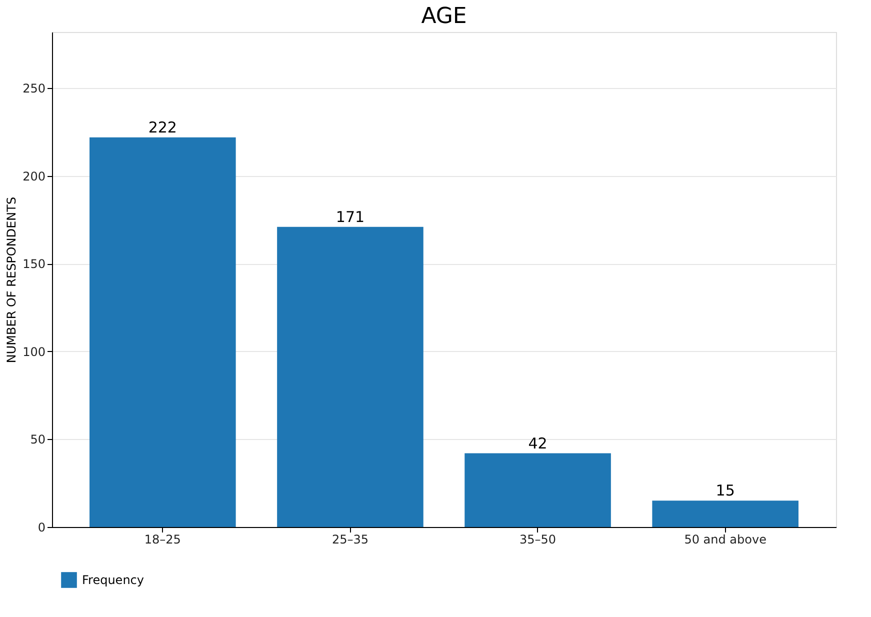 Image resolution: width=871 pixels, height=617 pixels. What do you see at coordinates (350, 539) in the screenshot?
I see `x-tick-label: 25–35` at bounding box center [350, 539].